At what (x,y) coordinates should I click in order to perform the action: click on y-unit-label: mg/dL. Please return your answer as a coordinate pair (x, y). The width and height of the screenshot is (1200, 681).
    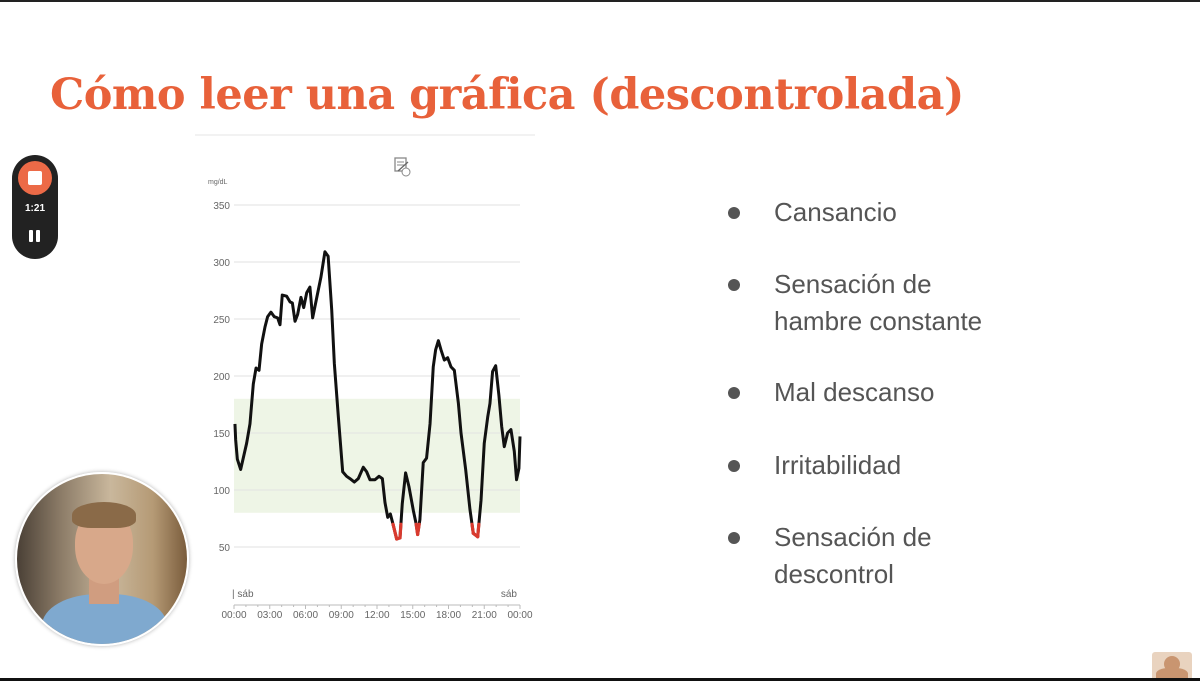
    Looking at the image, I should click on (218, 182).